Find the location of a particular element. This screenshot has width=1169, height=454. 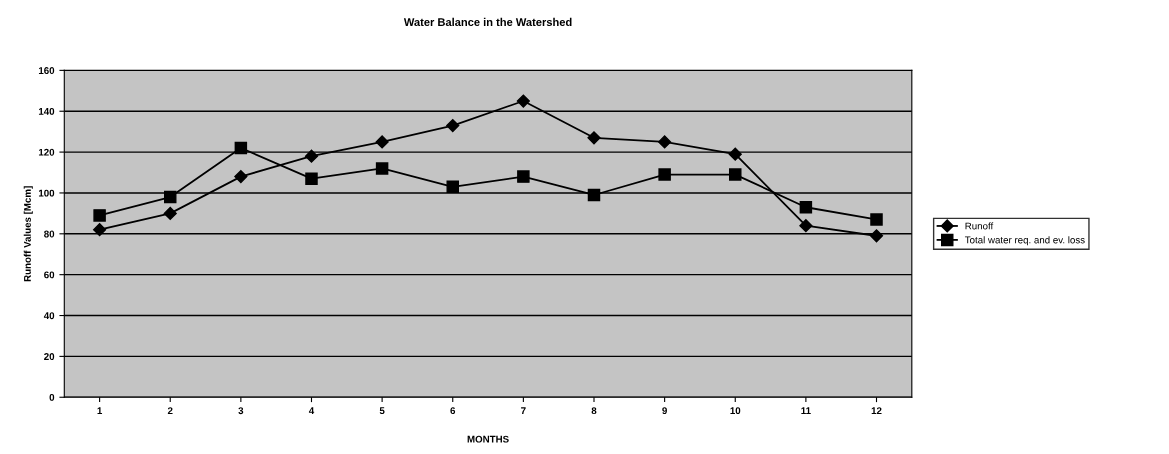

x-axis-title: MONTHS is located at coordinates (488, 439).